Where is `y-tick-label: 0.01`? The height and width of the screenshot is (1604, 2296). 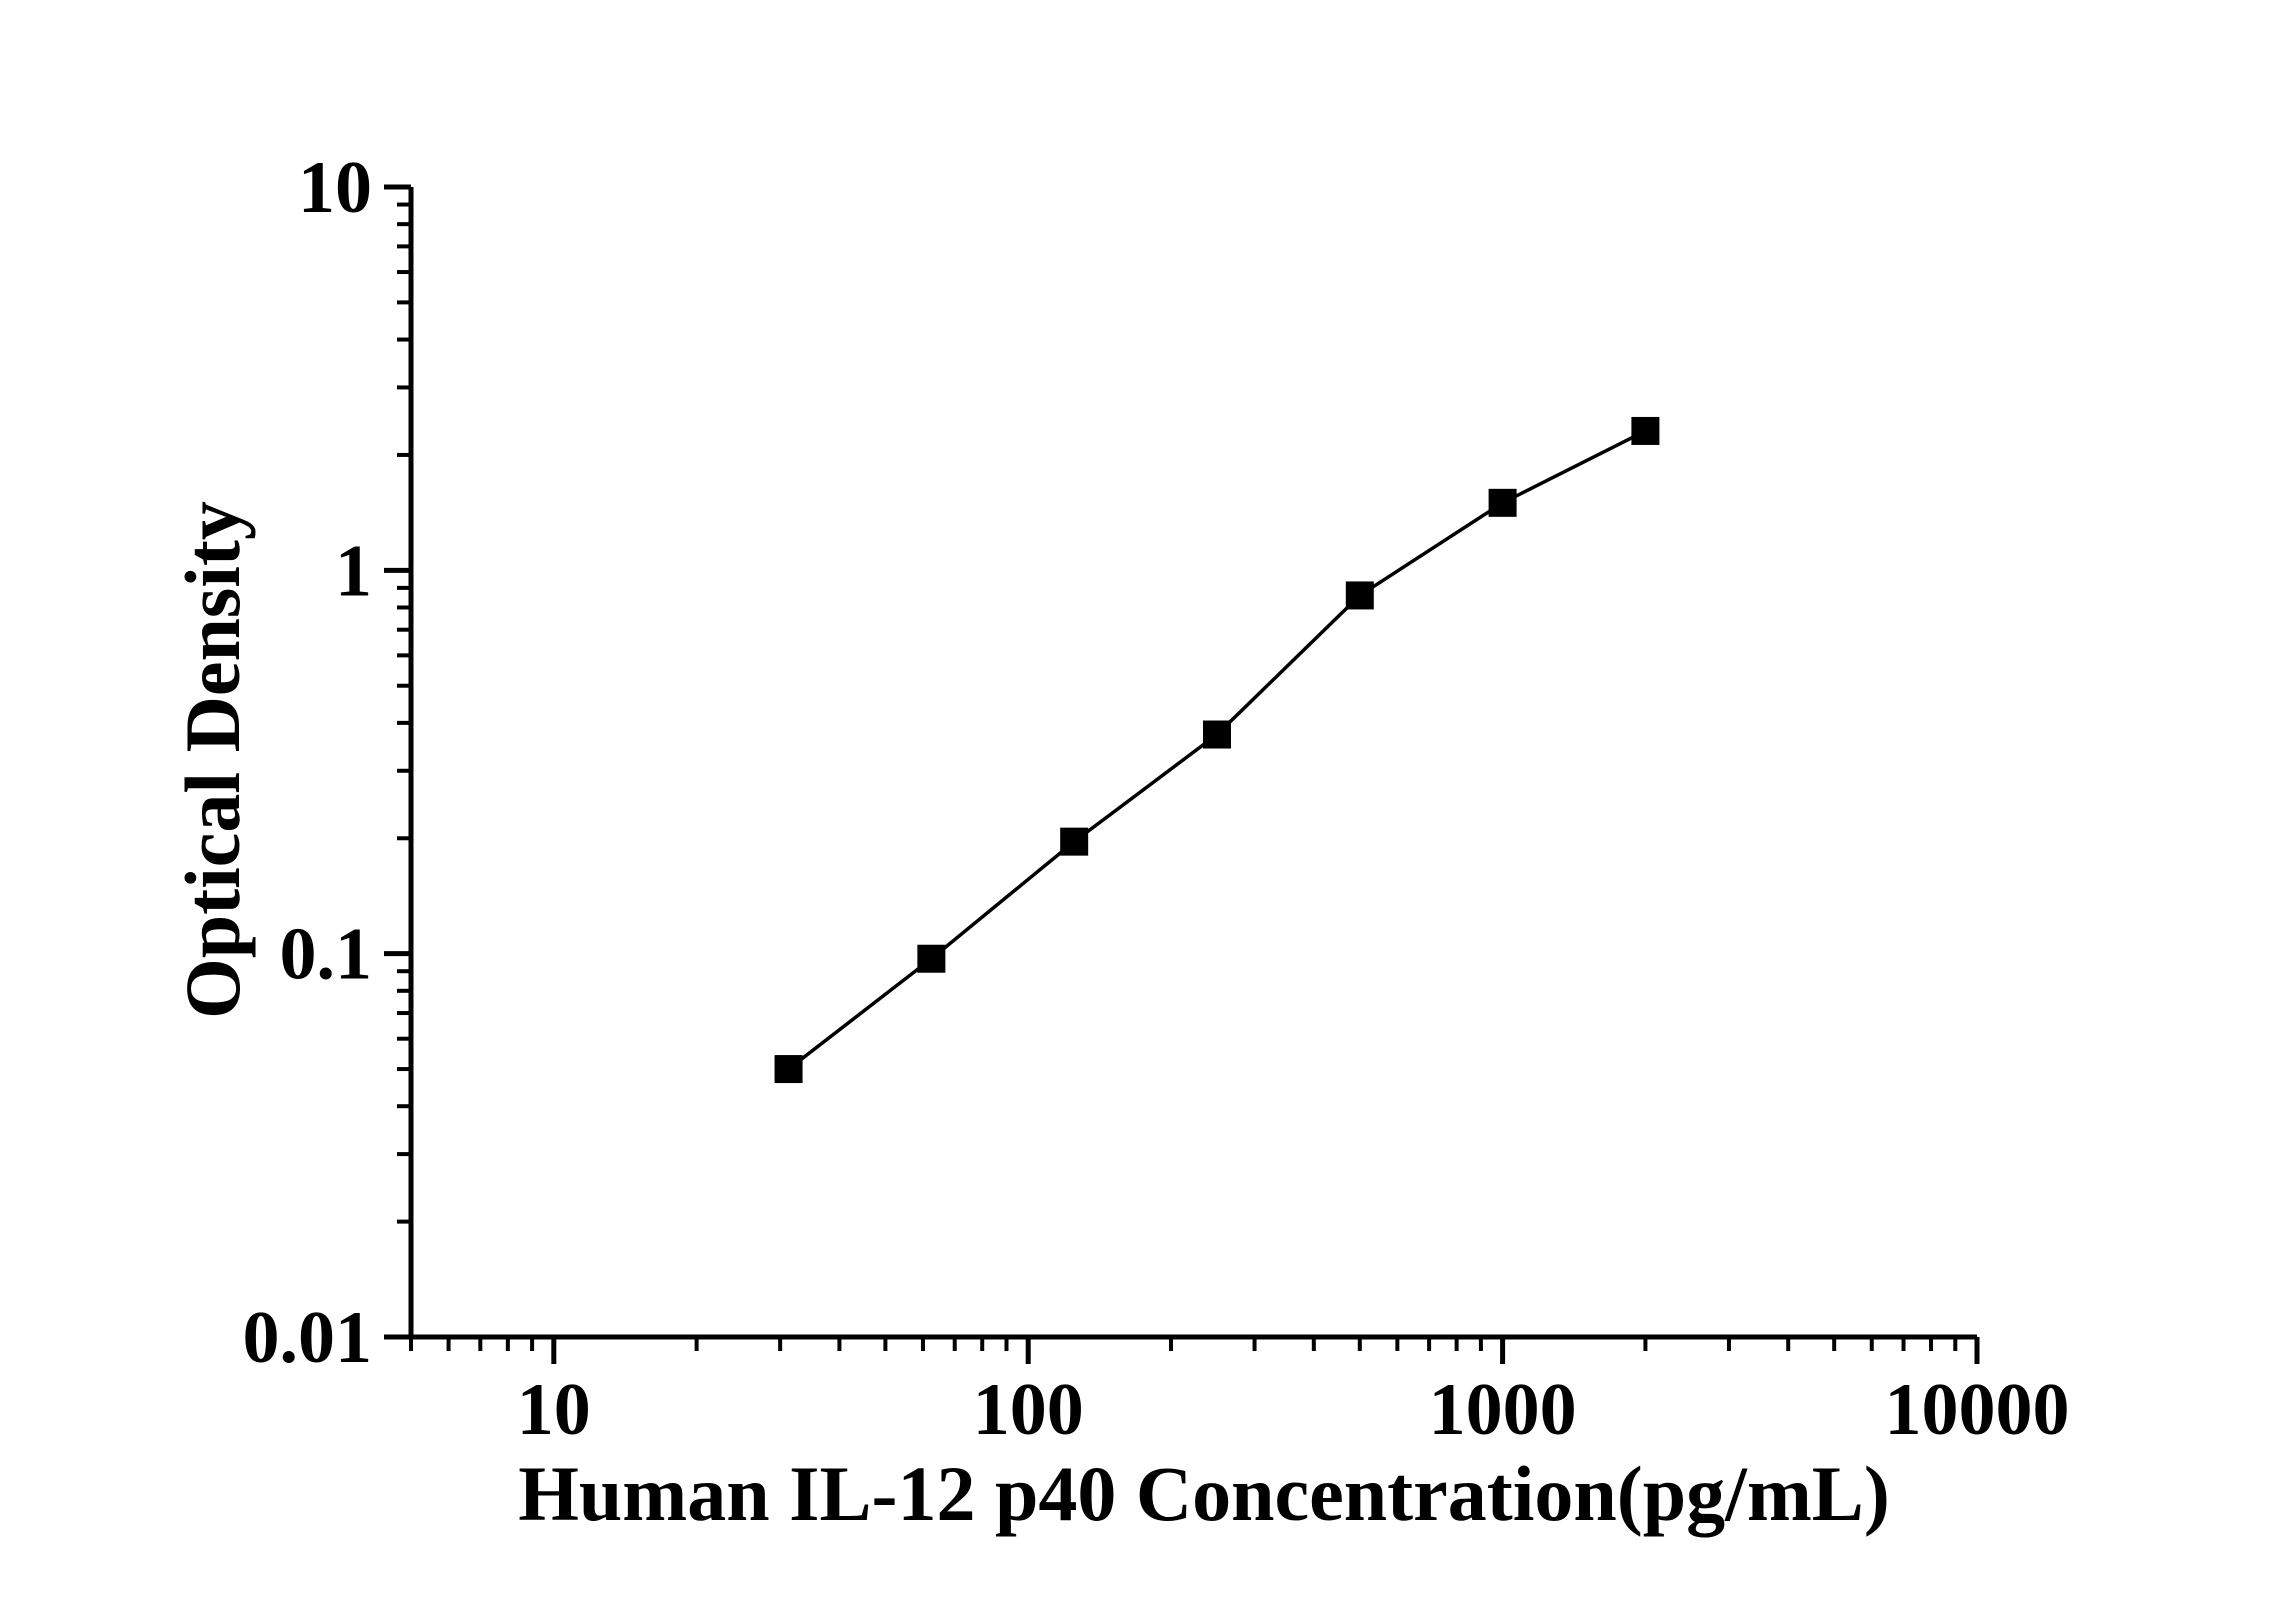
y-tick-label: 0.01 is located at coordinates (308, 1338).